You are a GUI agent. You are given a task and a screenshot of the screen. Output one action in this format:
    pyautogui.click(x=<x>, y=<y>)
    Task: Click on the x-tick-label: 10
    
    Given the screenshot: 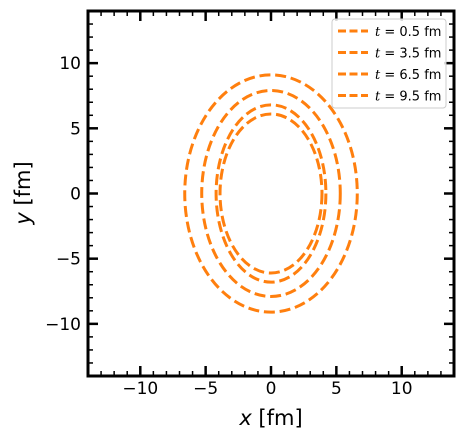 What is the action you would take?
    pyautogui.click(x=402, y=389)
    